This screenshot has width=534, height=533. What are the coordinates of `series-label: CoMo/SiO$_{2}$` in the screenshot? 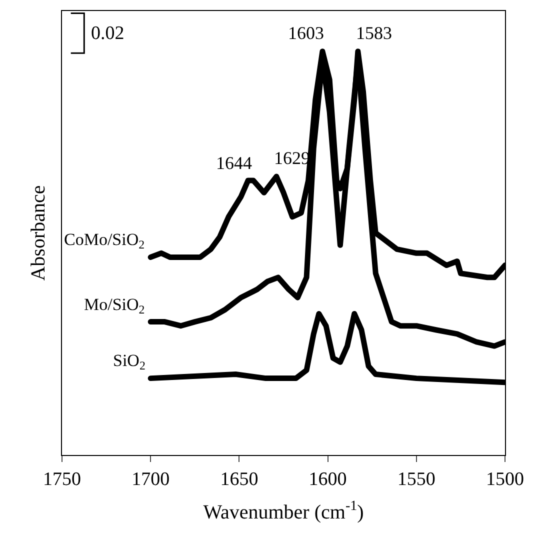 It's located at (104, 241).